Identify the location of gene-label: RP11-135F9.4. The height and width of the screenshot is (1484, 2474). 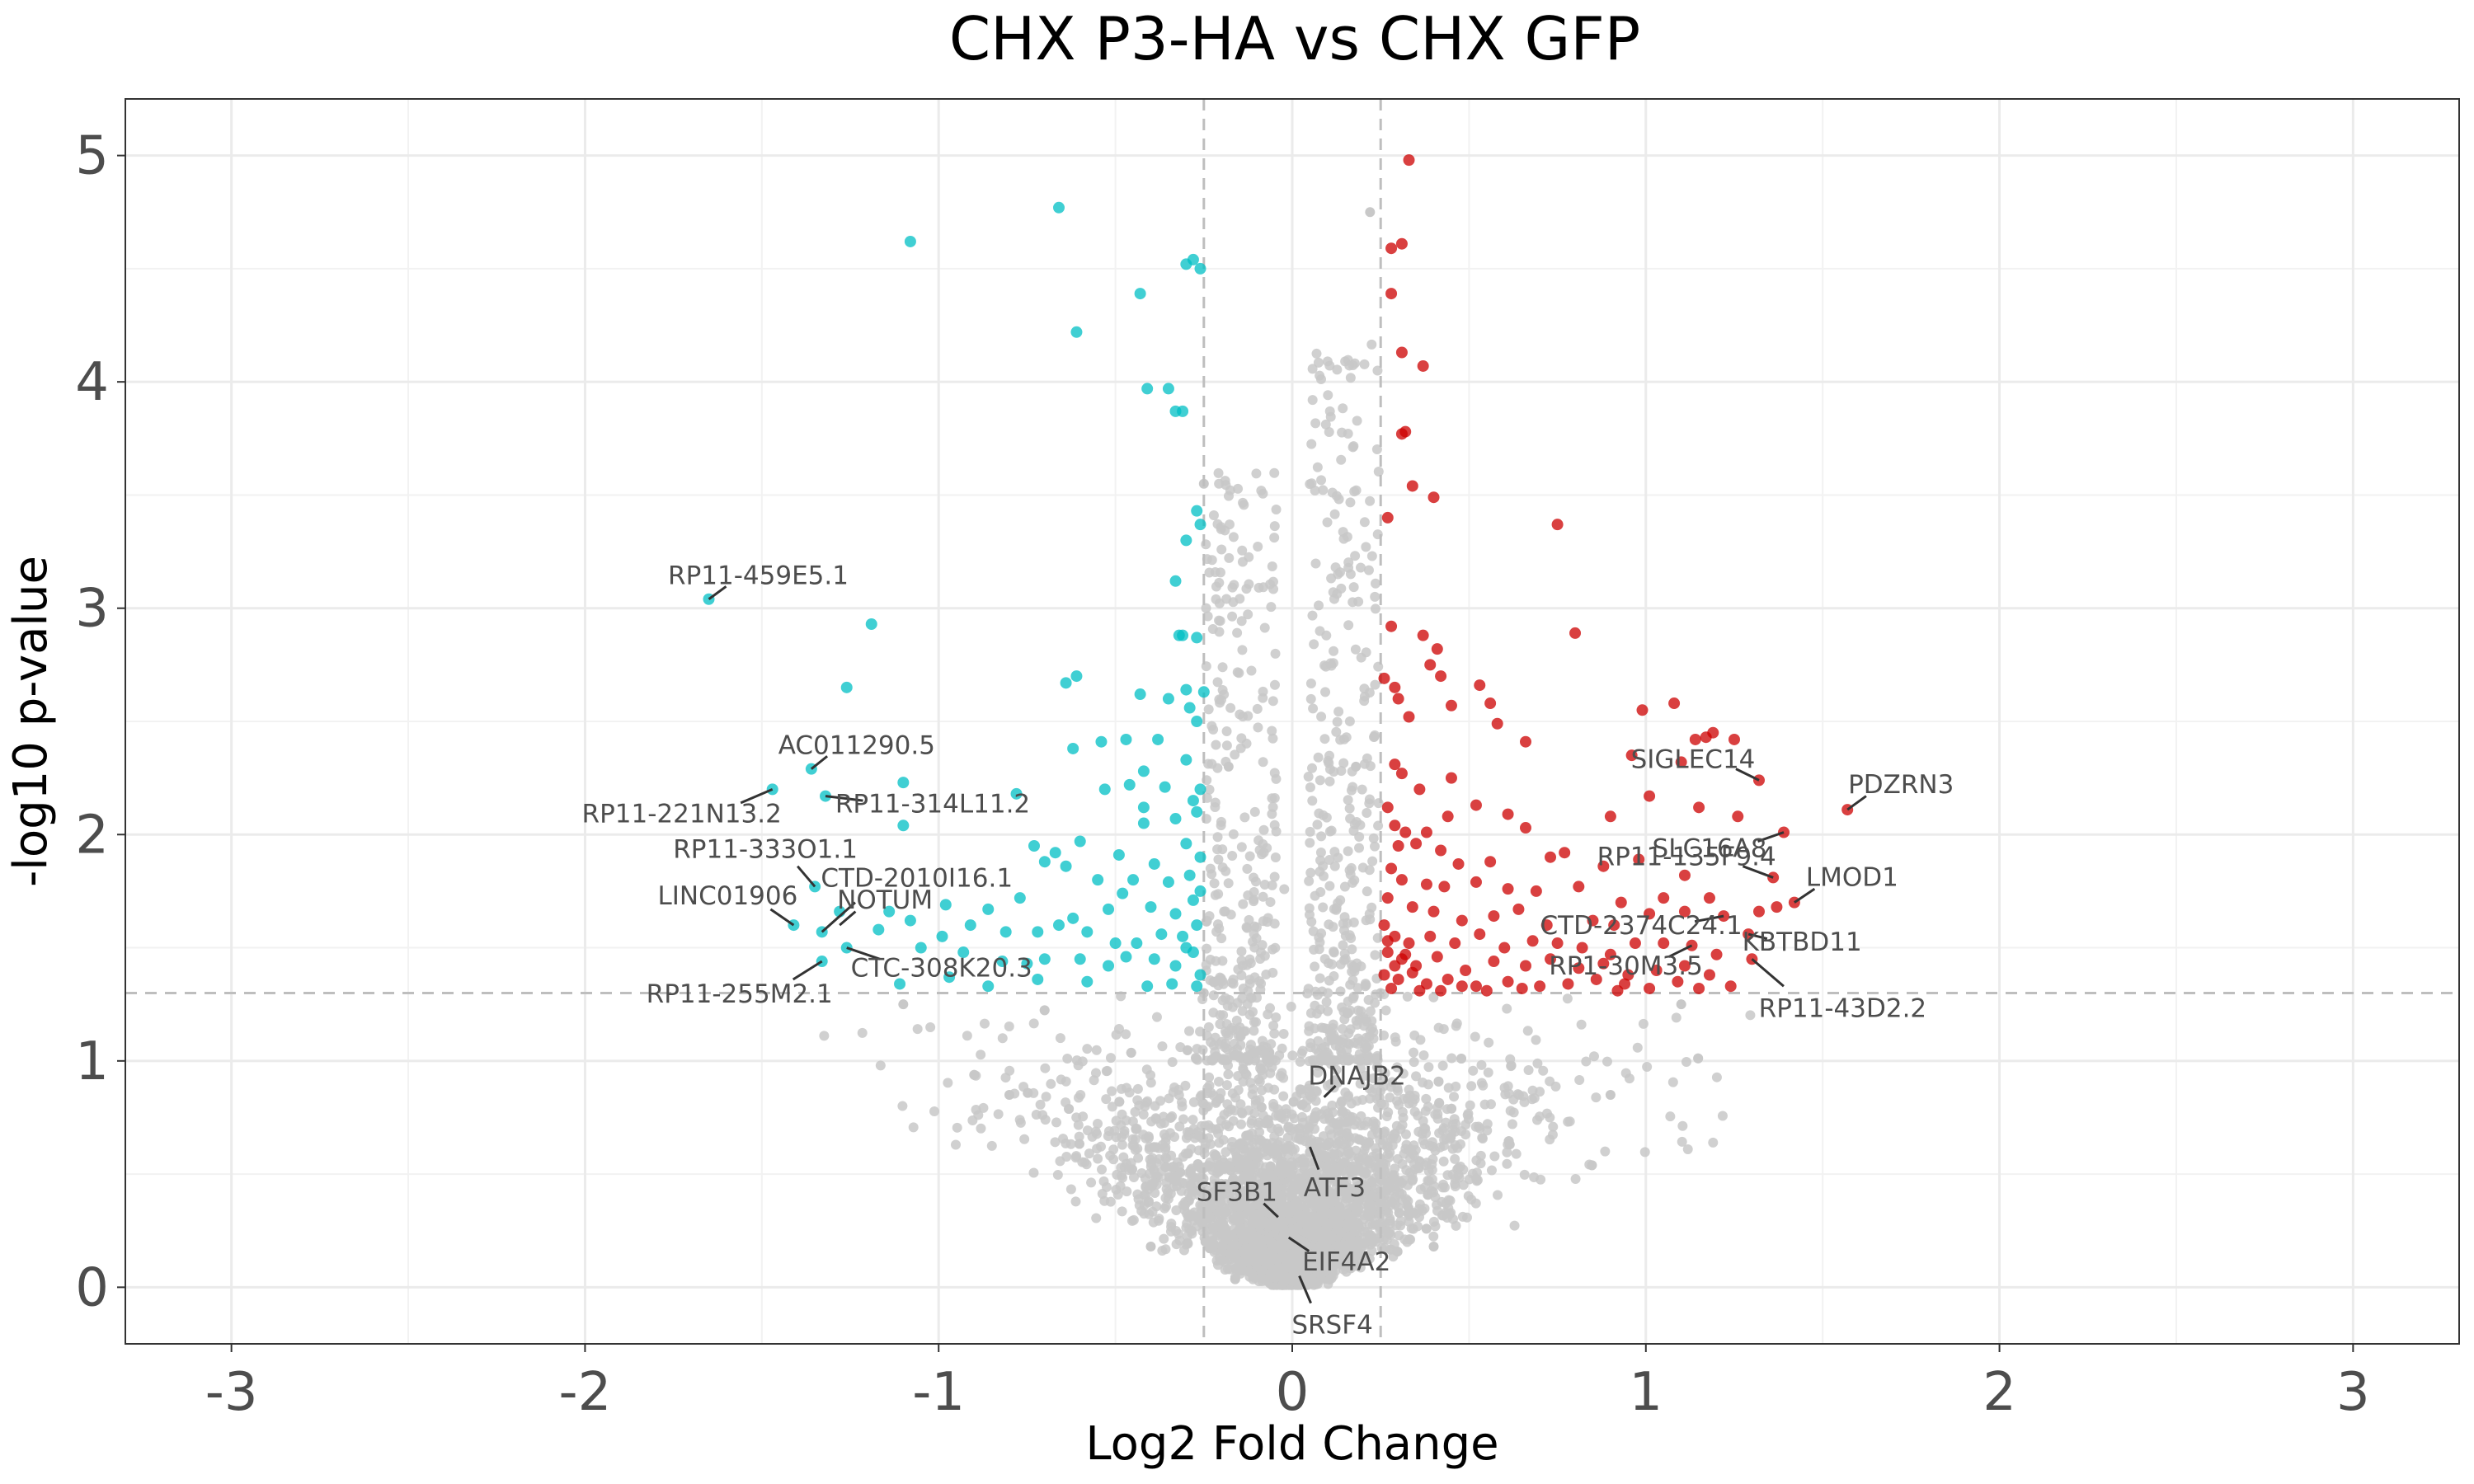
(1686, 856).